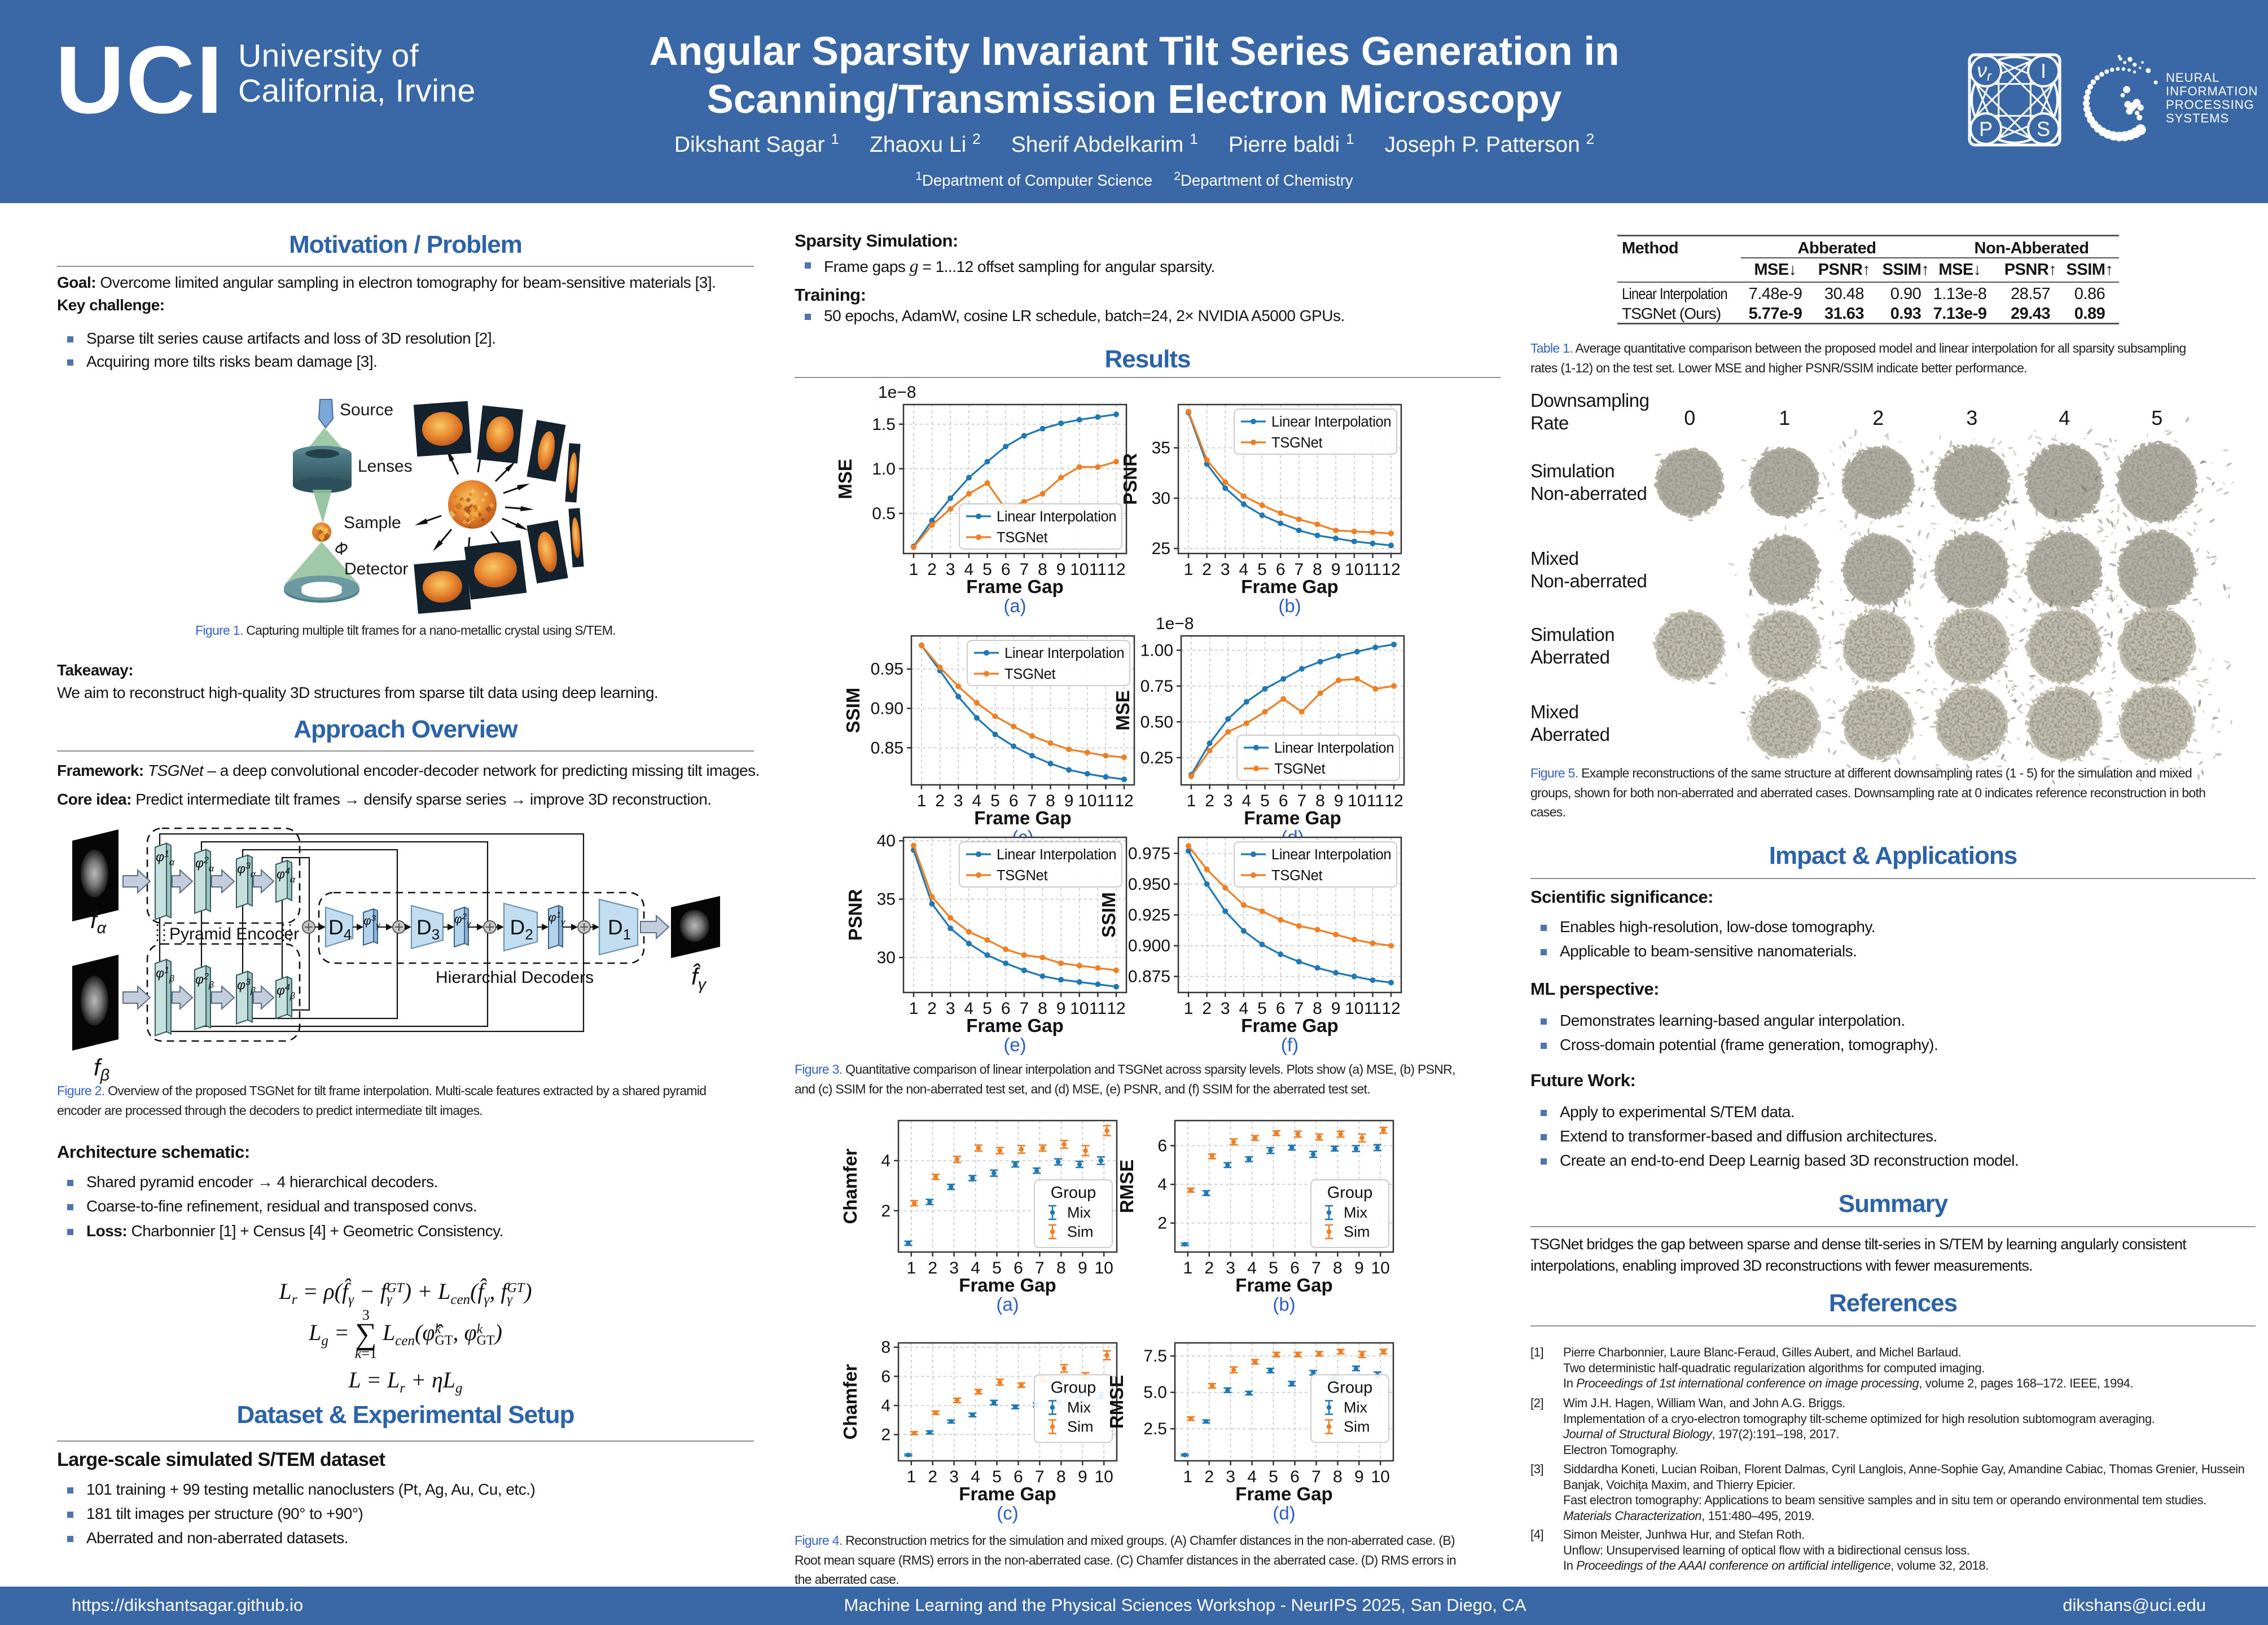 The image size is (2268, 1625). I want to click on svg-text: 1e−8, so click(897, 393).